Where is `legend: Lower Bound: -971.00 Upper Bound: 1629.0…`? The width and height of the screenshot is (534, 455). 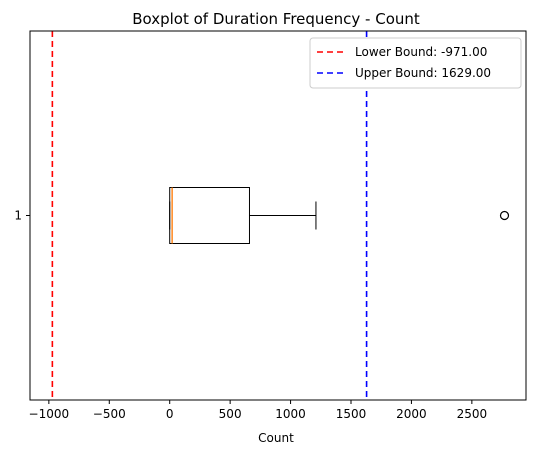
legend: Lower Bound: -971.00 Upper Bound: 1629.0… is located at coordinates (415, 63).